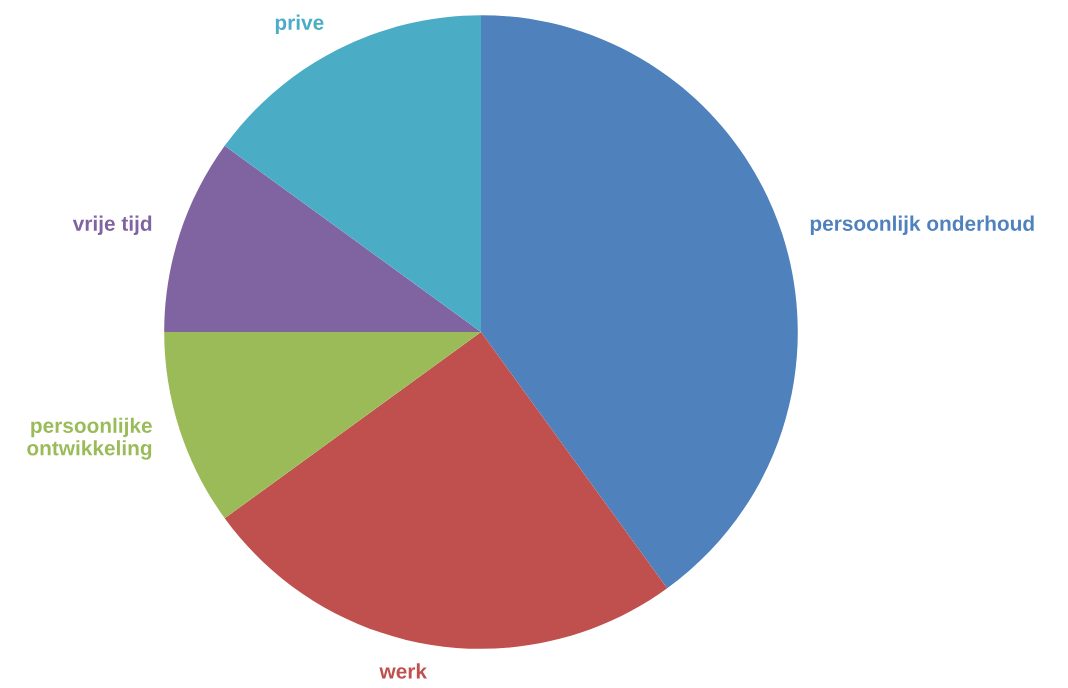 Image resolution: width=1068 pixels, height=688 pixels. I want to click on slice-label: prive, so click(299, 24).